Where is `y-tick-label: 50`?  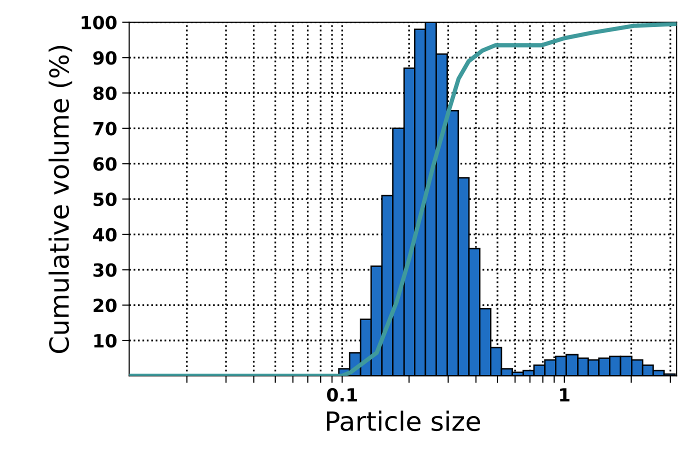 y-tick-label: 50 is located at coordinates (105, 199).